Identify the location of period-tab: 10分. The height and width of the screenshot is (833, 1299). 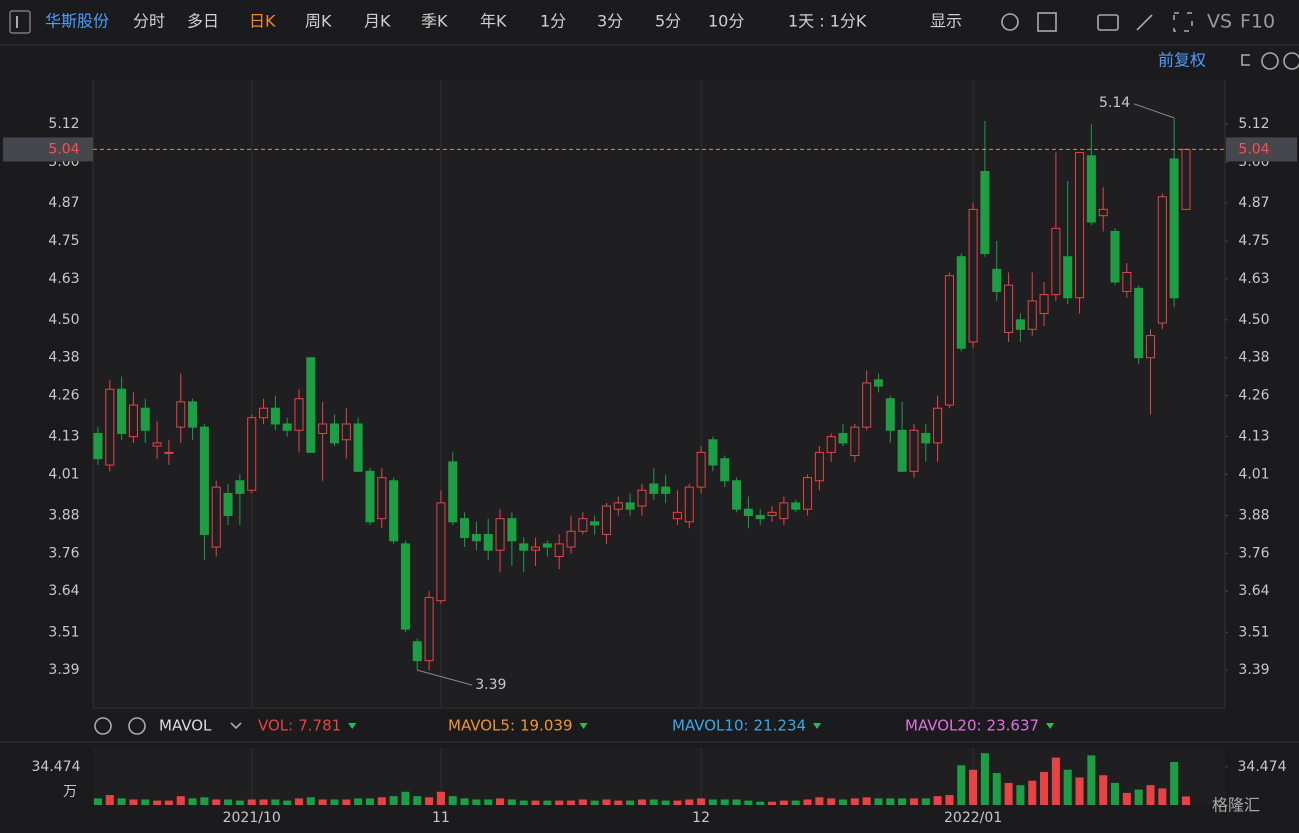
(726, 21).